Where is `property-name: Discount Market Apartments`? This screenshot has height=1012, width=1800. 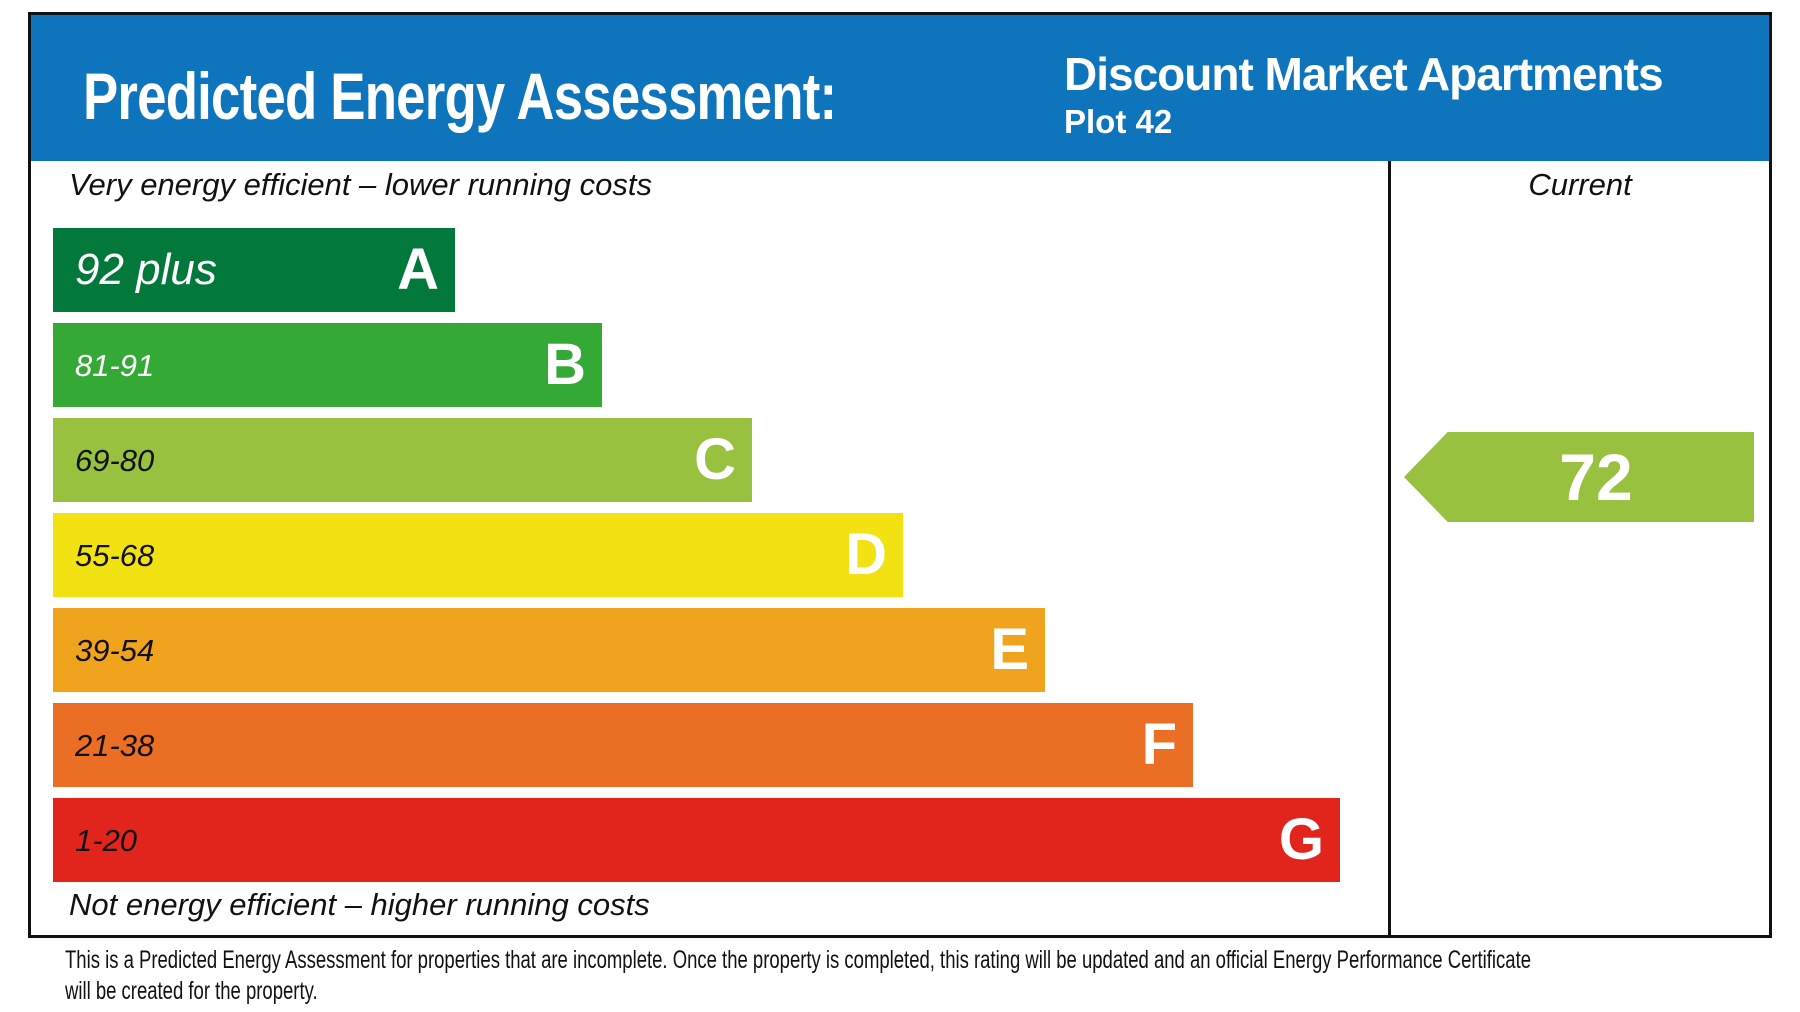 property-name: Discount Market Apartments is located at coordinates (1364, 74).